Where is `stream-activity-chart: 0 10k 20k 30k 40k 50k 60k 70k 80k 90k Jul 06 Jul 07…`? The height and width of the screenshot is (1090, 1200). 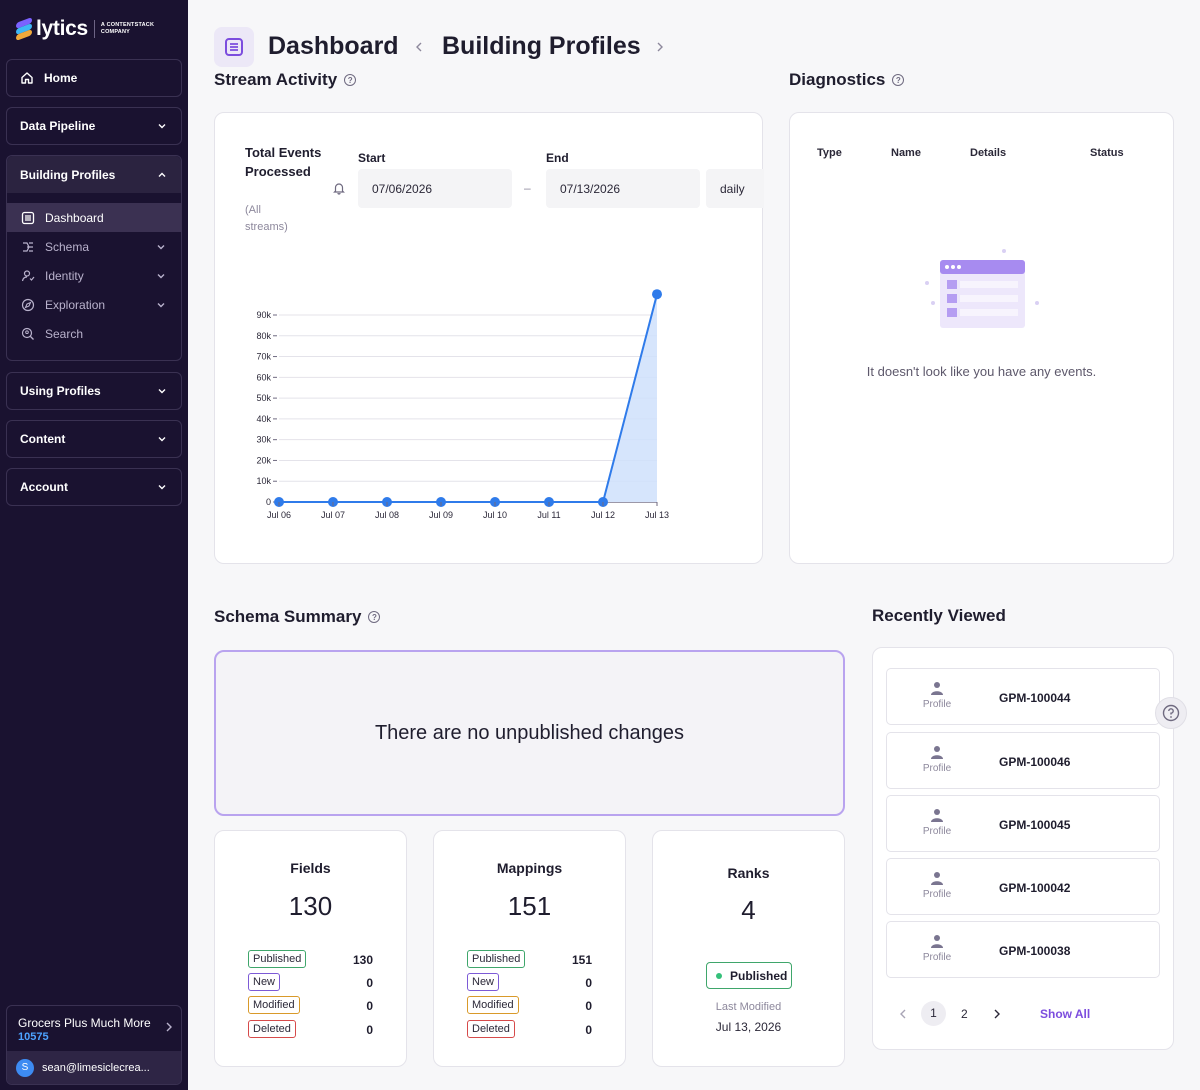 stream-activity-chart: 0 10k 20k 30k 40k 50k 60k 70k 80k 90k Jul 06 Jul 07… is located at coordinates (462, 404).